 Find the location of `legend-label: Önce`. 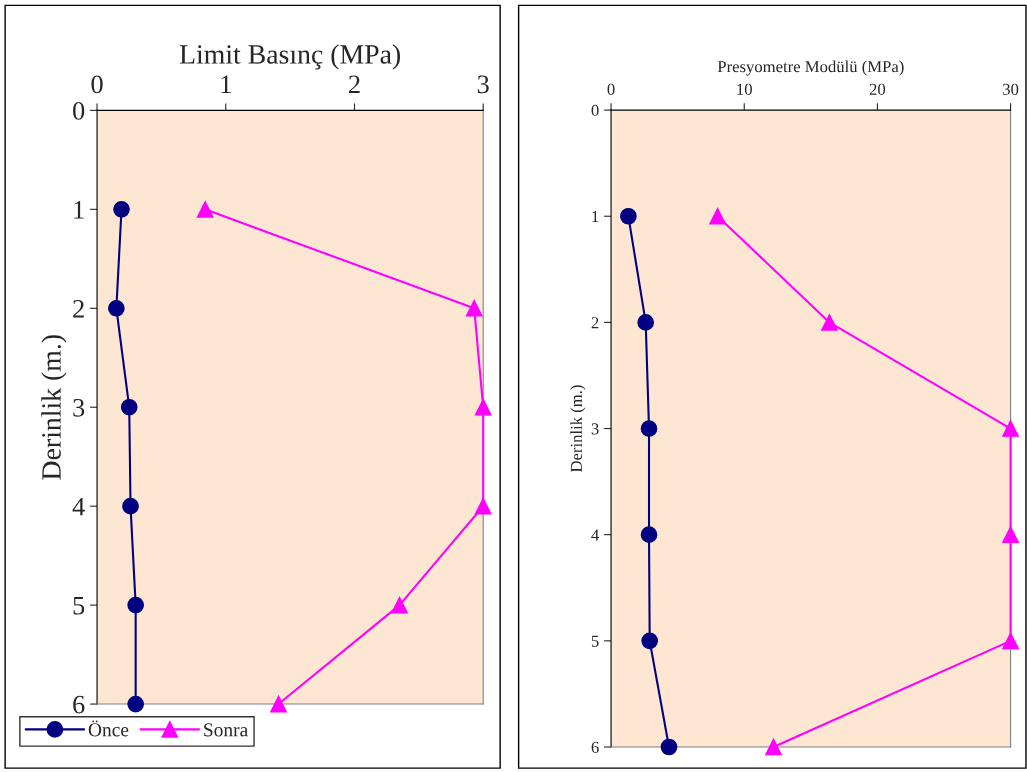

legend-label: Önce is located at coordinates (108, 728).